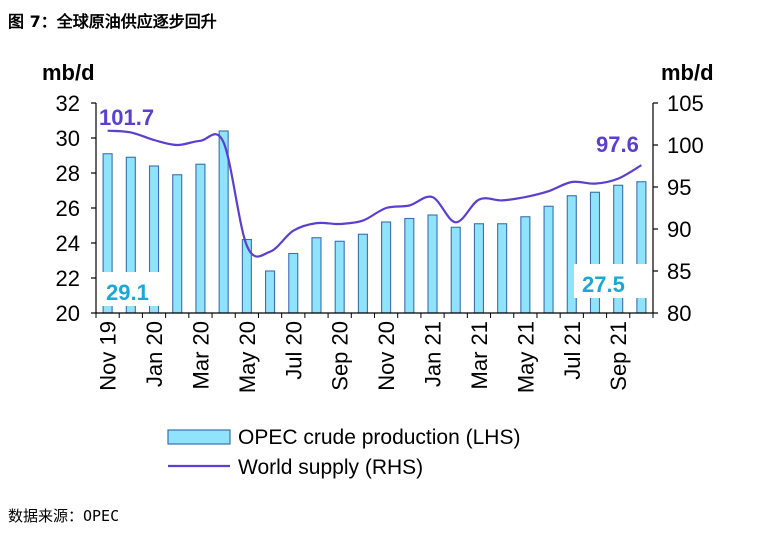 This screenshot has width=761, height=538. Describe the element at coordinates (330, 467) in the screenshot. I see `legend-line-label: World supply (RHS)` at that location.